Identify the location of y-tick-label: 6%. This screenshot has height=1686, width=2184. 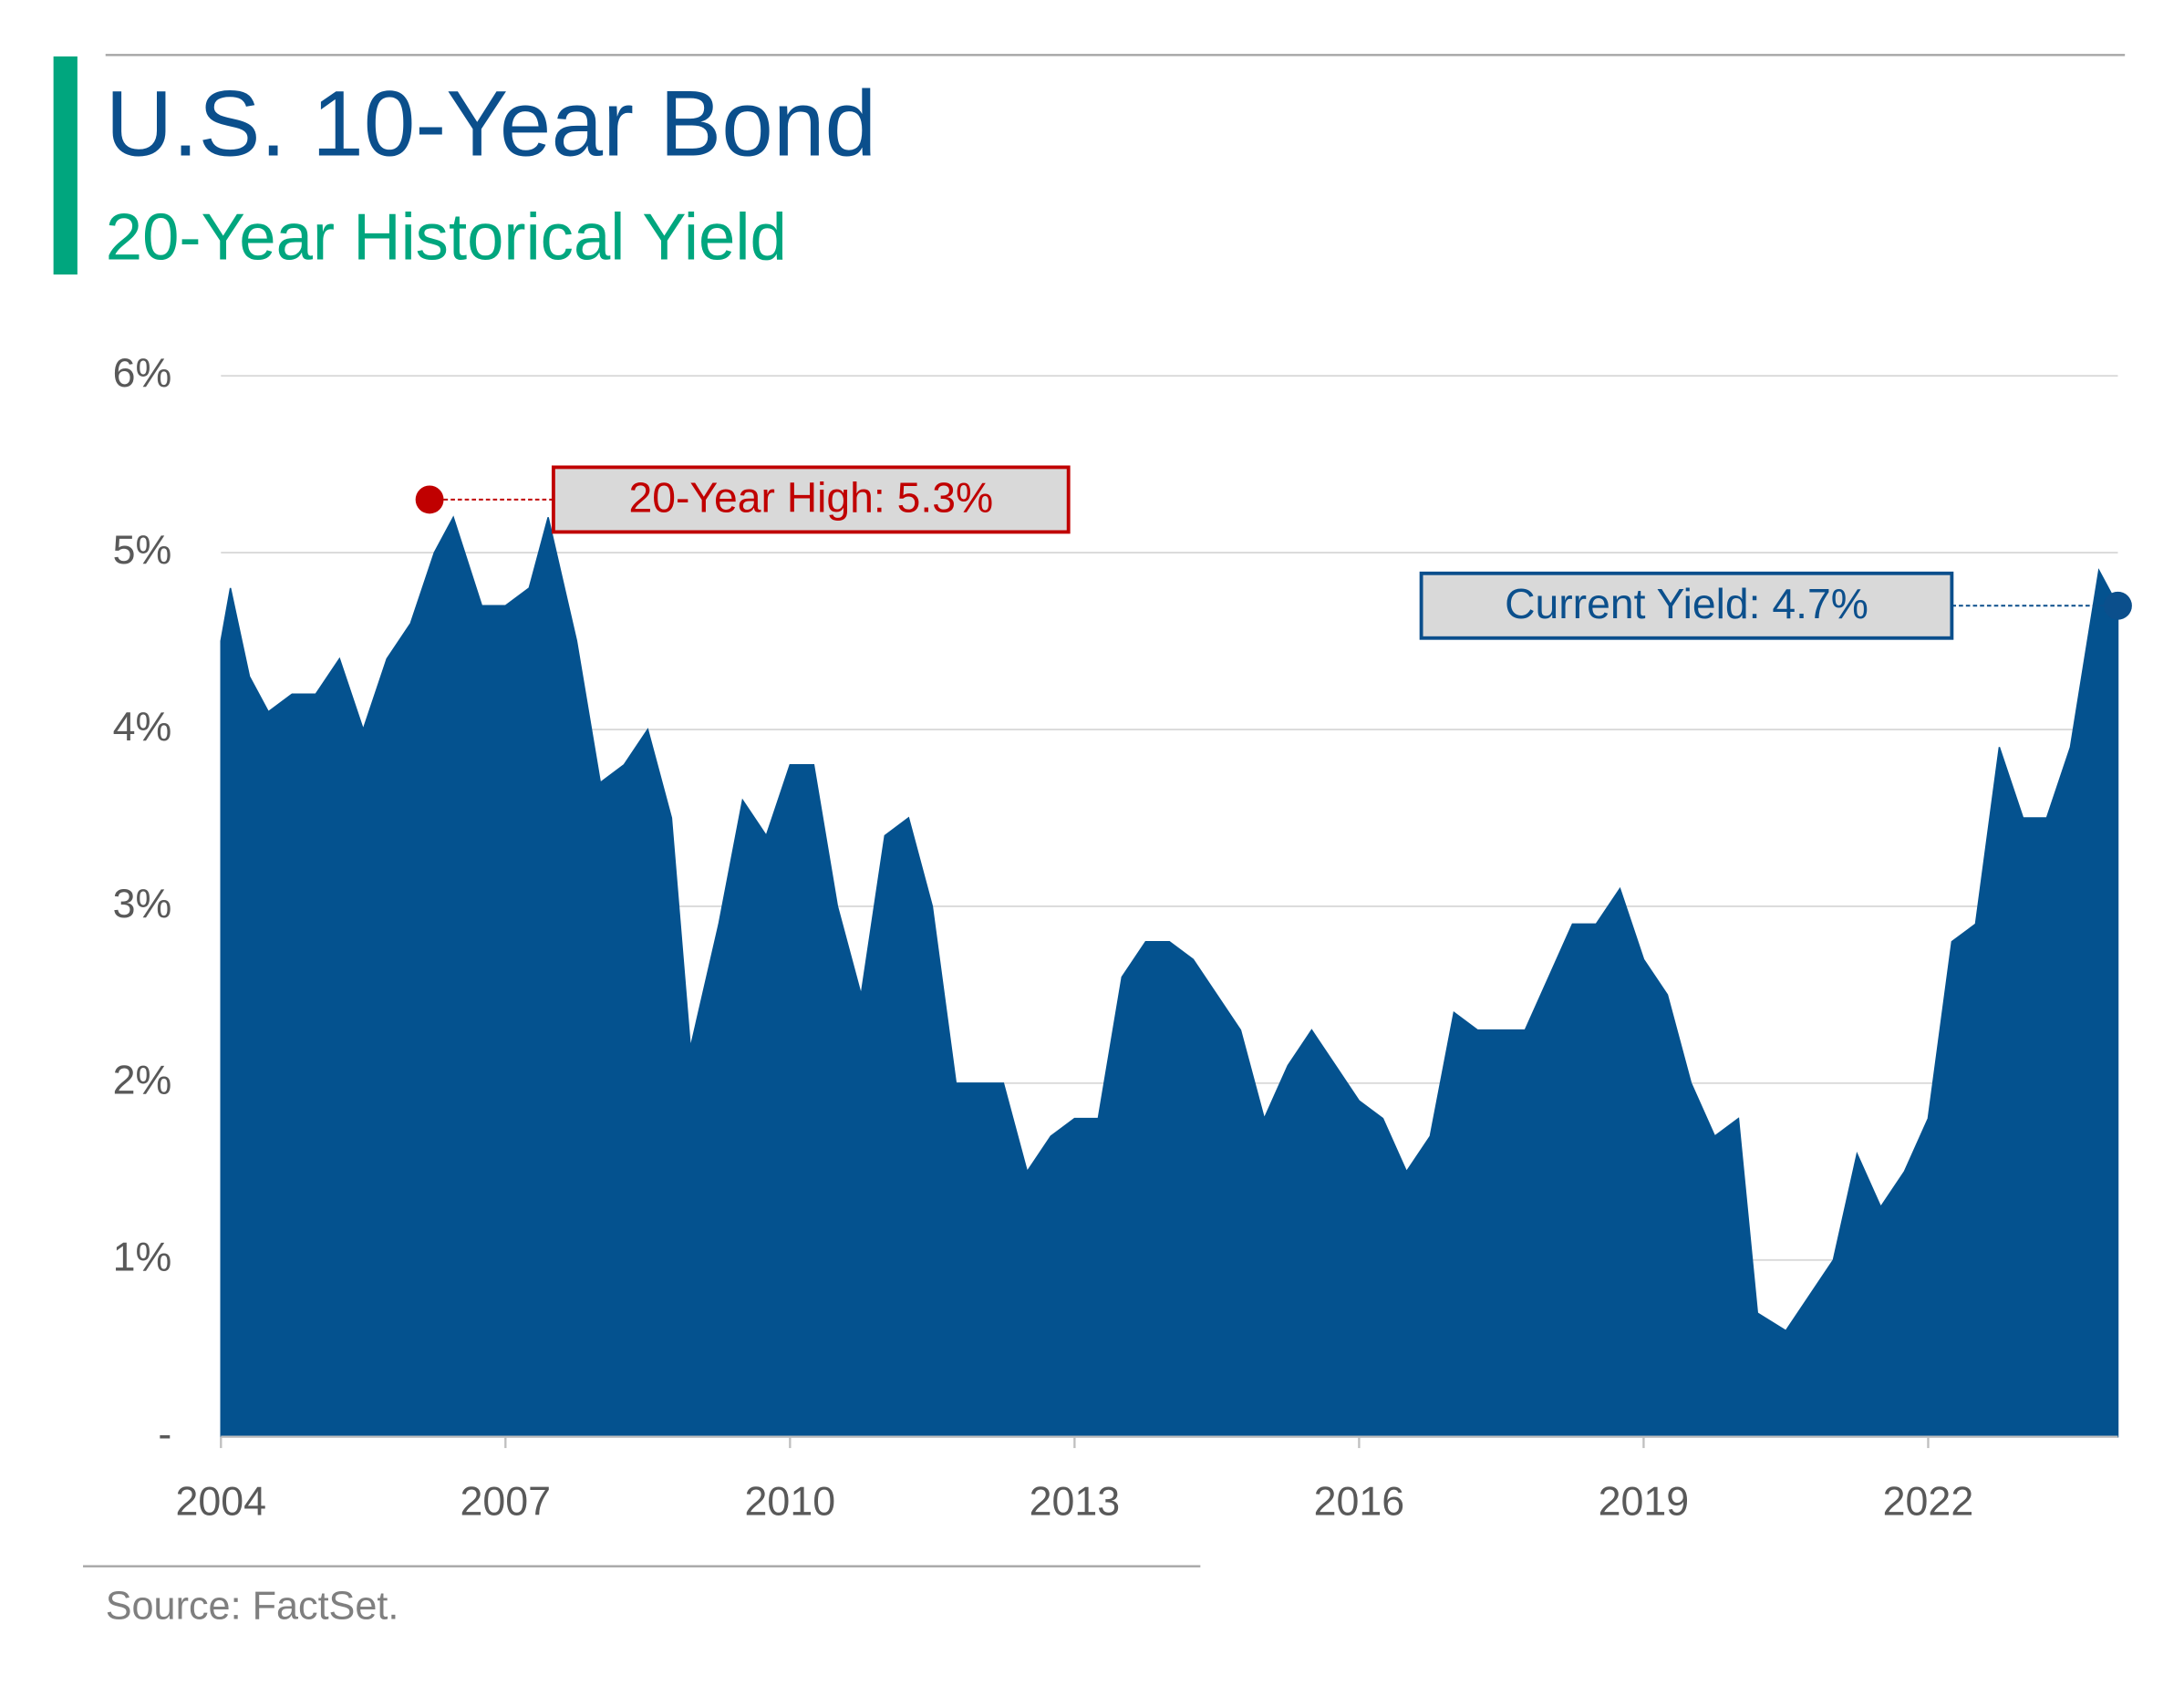
(142, 373).